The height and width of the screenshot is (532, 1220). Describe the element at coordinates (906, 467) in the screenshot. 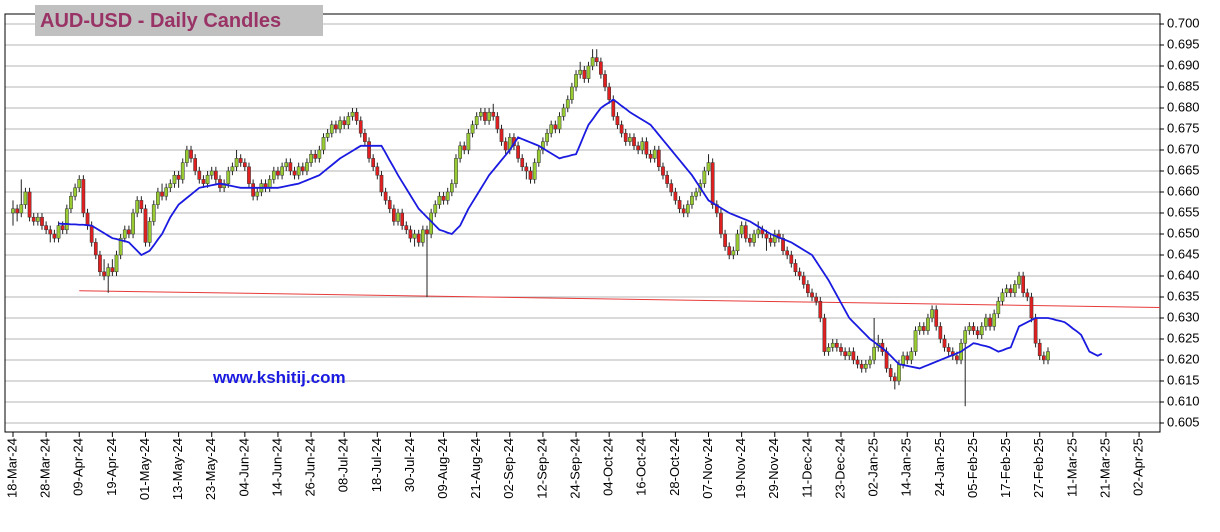

I see `x-tick-label: 14-Jan-25` at that location.